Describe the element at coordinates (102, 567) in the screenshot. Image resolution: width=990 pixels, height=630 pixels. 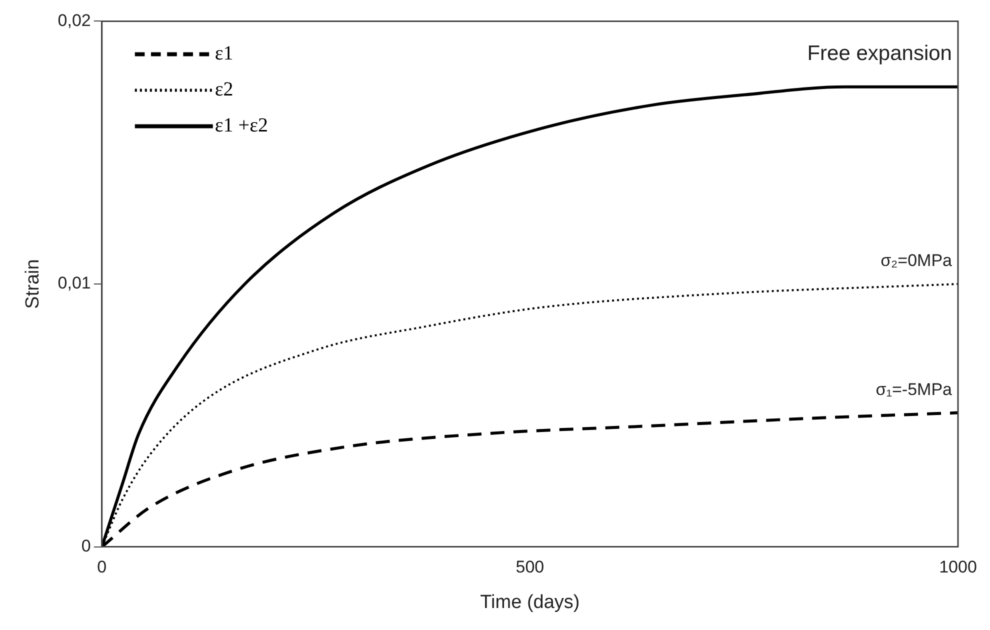
I see `x-tick-label: 0` at that location.